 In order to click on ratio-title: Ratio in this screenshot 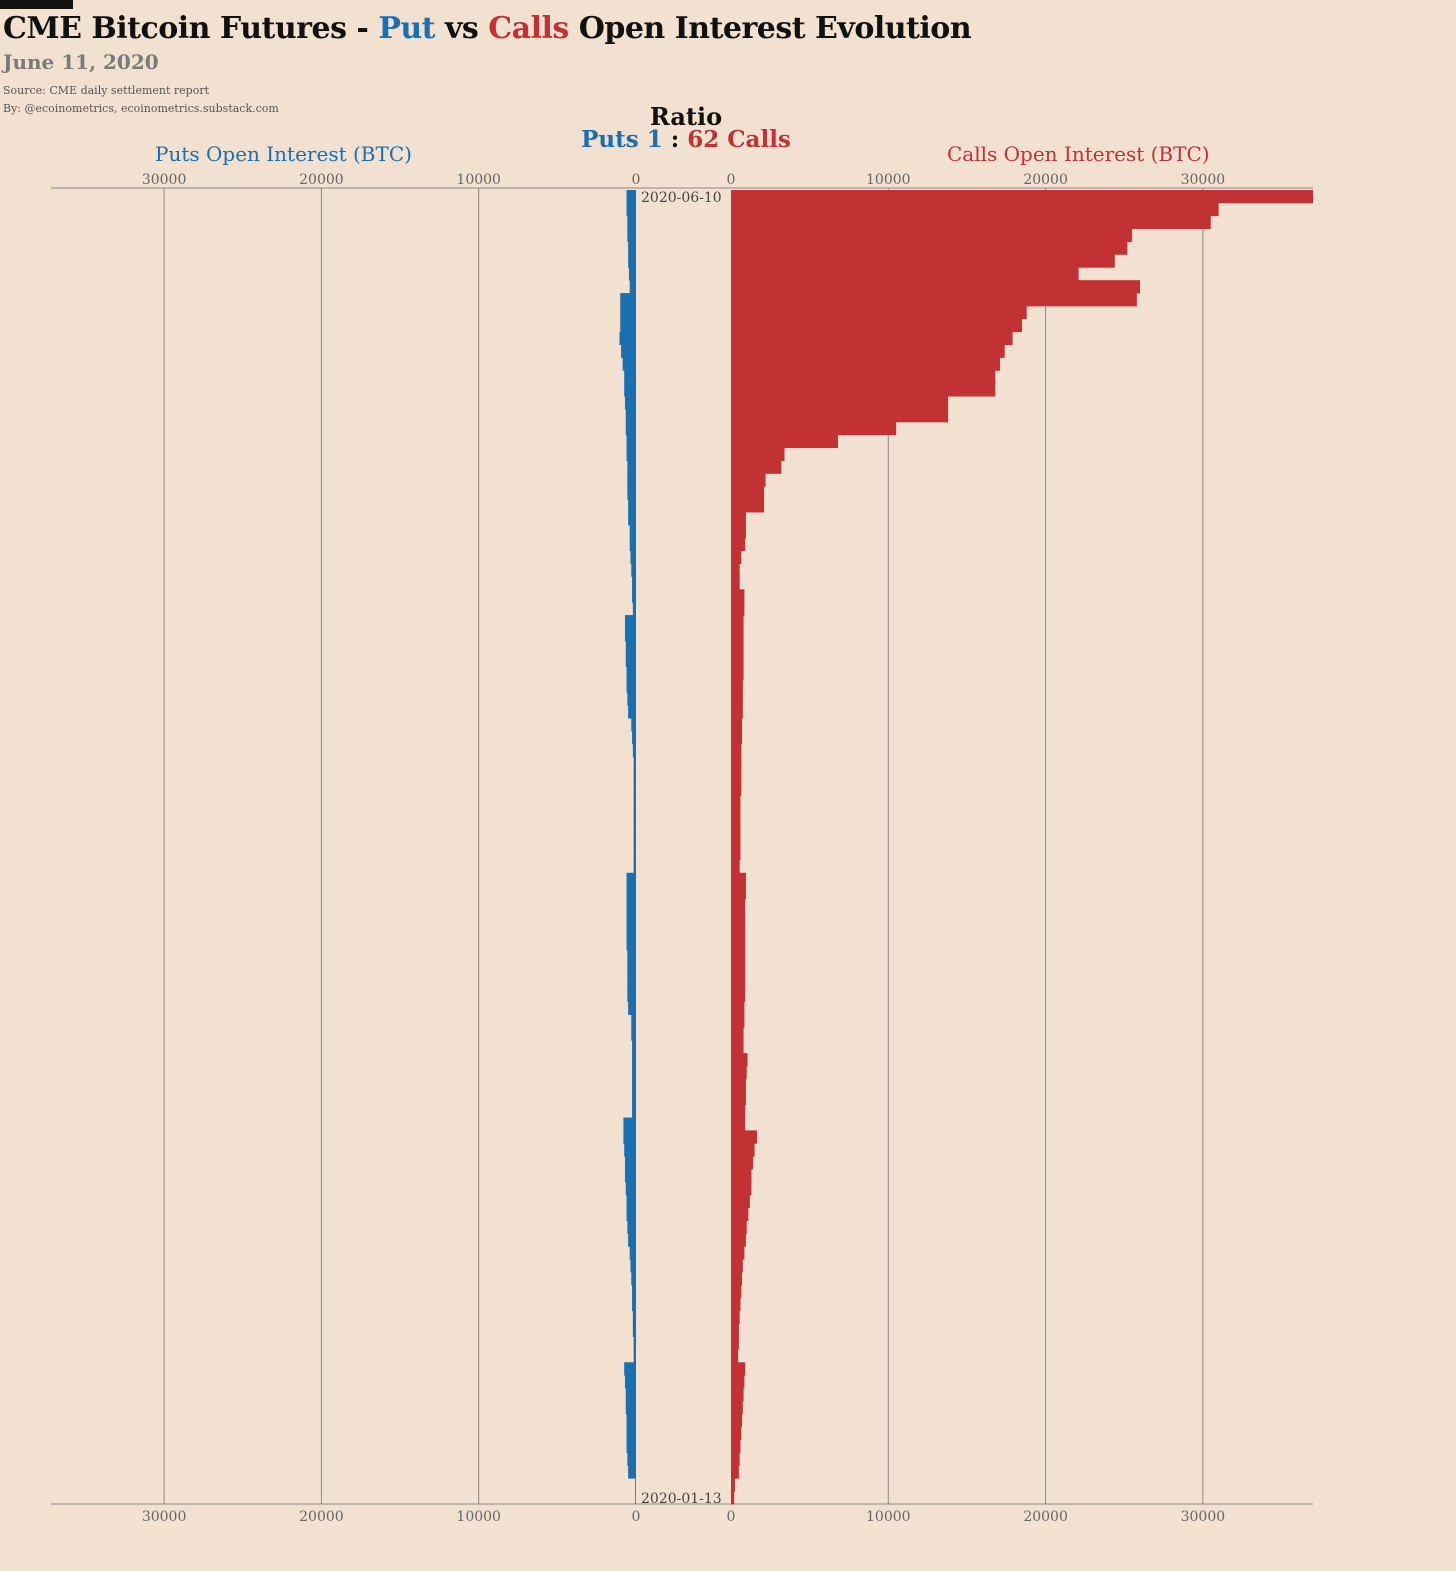, I will do `click(686, 116)`.